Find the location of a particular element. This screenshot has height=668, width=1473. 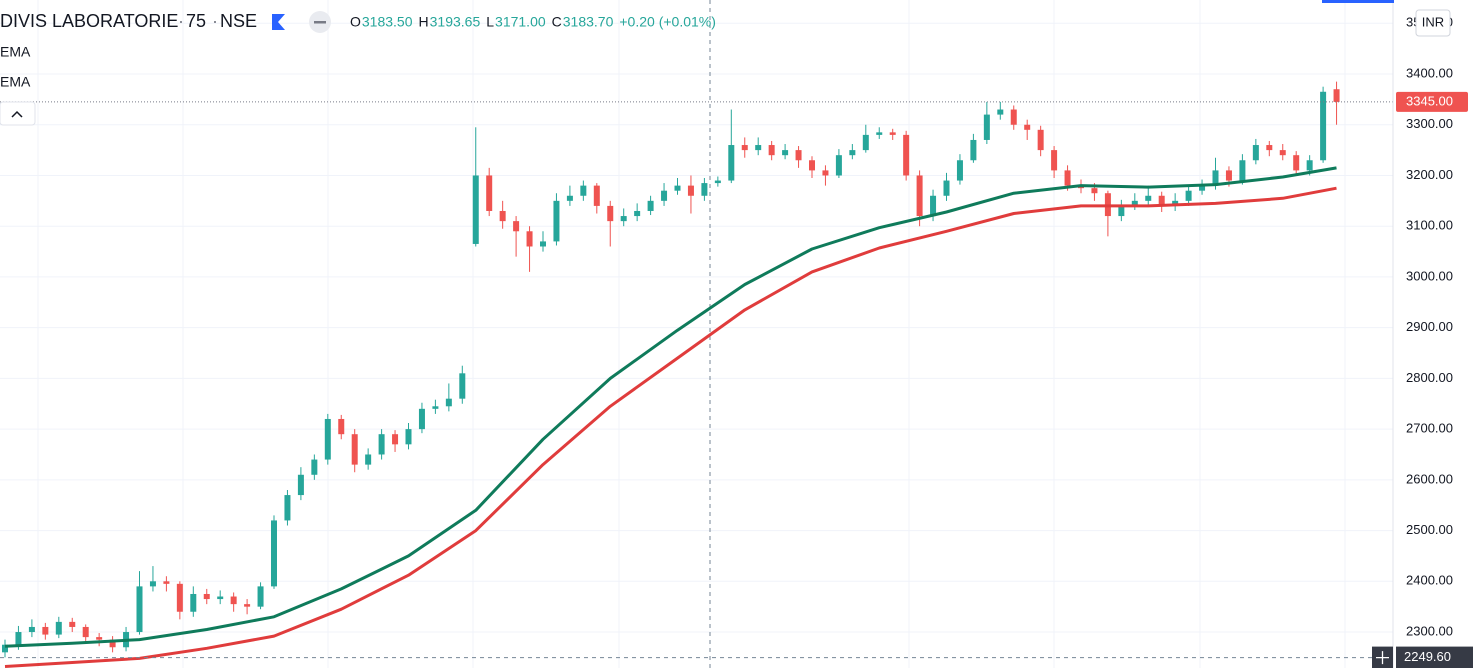

change: +0.20 (+0.01%) is located at coordinates (667, 22).